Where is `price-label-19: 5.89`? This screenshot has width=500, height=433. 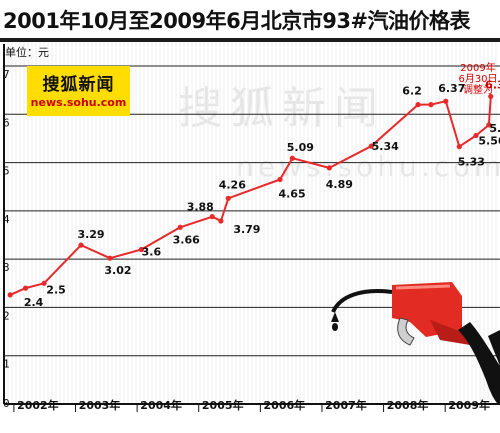
price-label-19: 5.89 is located at coordinates (494, 128).